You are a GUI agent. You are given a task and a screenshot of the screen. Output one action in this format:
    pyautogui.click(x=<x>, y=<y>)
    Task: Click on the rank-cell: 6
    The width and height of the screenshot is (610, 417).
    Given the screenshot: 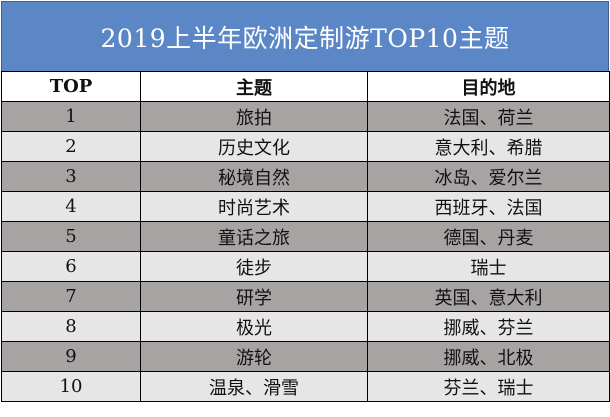 What is the action you would take?
    pyautogui.click(x=71, y=266)
    